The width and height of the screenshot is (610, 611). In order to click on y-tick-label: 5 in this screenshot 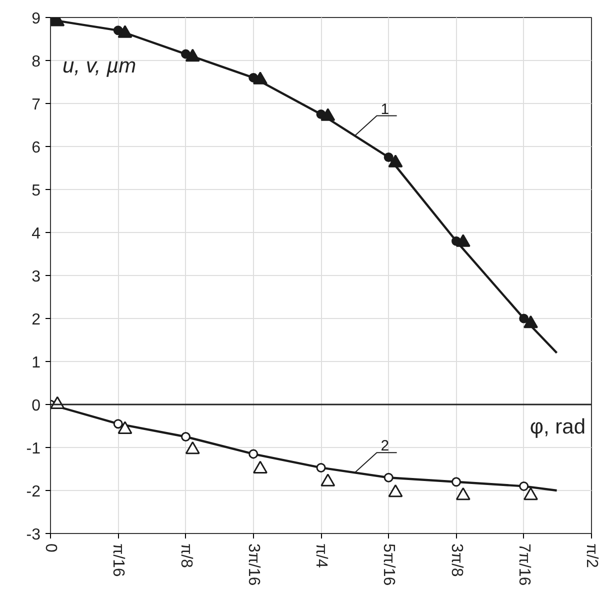, I will do `click(36, 191)`.